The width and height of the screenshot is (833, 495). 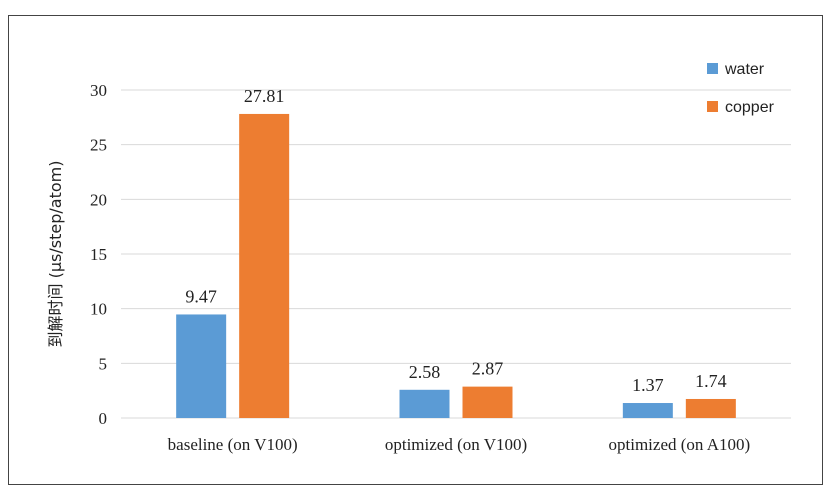 What do you see at coordinates (55, 254) in the screenshot?
I see `y-axis-label: 到解时间 (μs/step/atom)` at bounding box center [55, 254].